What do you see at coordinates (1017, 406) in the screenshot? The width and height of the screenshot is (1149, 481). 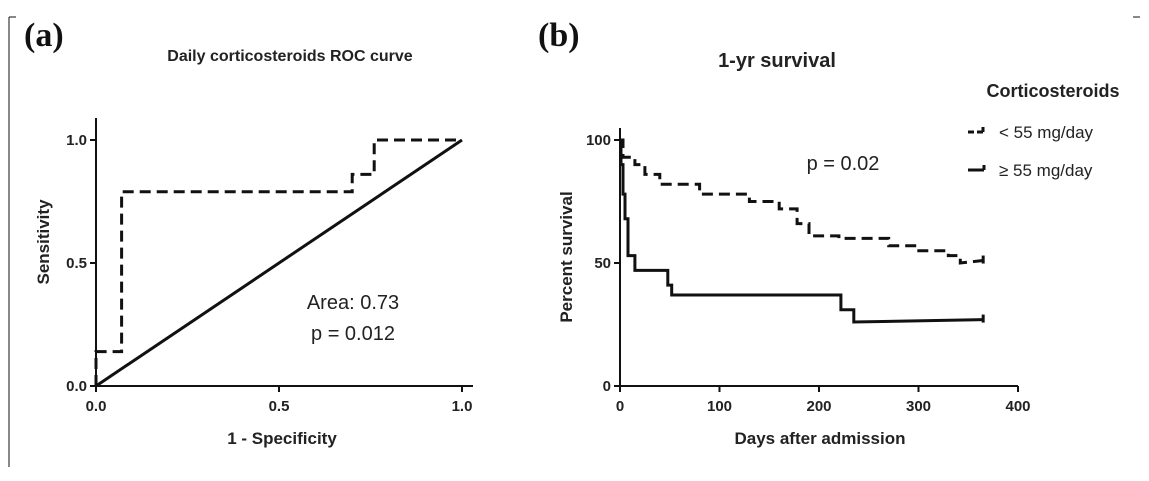 I see `x-tick-label: 400` at bounding box center [1017, 406].